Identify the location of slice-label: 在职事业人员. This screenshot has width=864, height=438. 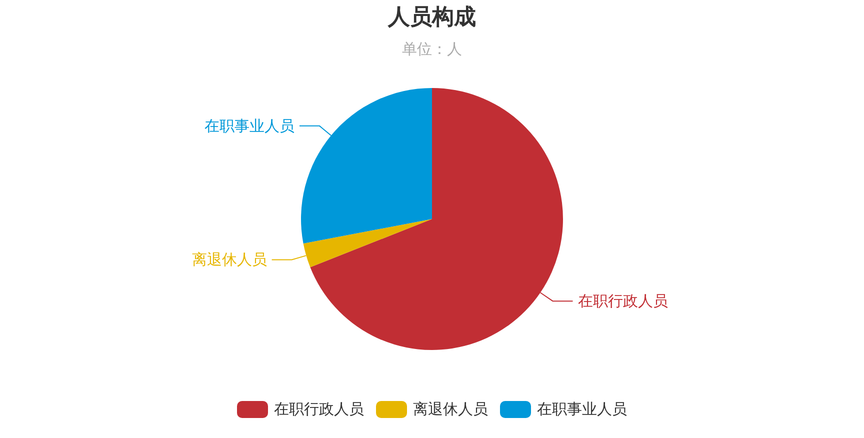
(249, 125).